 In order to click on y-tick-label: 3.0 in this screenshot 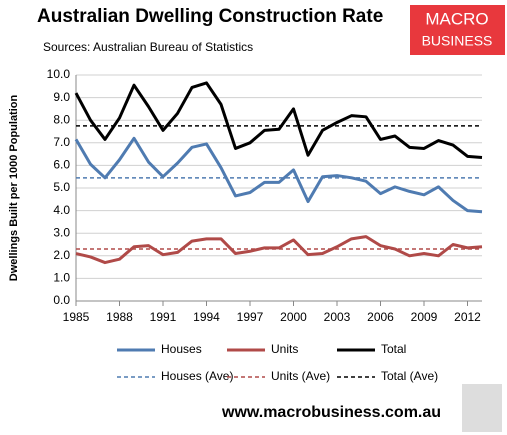, I will do `click(61, 232)`.